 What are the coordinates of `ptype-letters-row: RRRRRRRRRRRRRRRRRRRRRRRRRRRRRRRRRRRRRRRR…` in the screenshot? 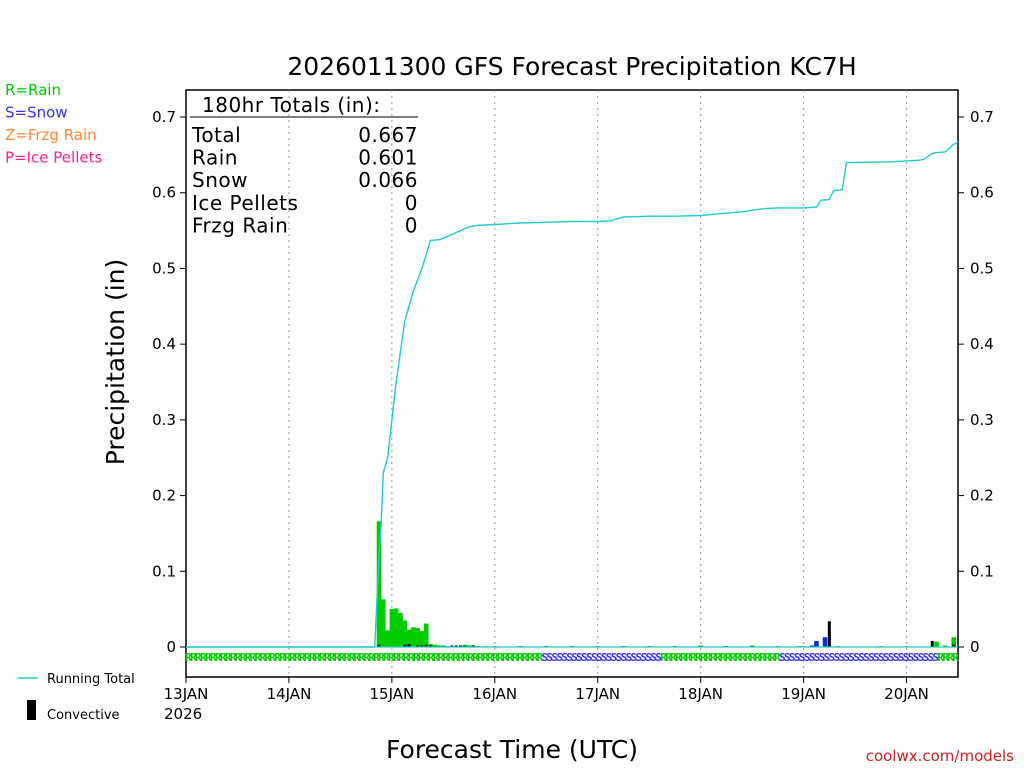 It's located at (572, 657).